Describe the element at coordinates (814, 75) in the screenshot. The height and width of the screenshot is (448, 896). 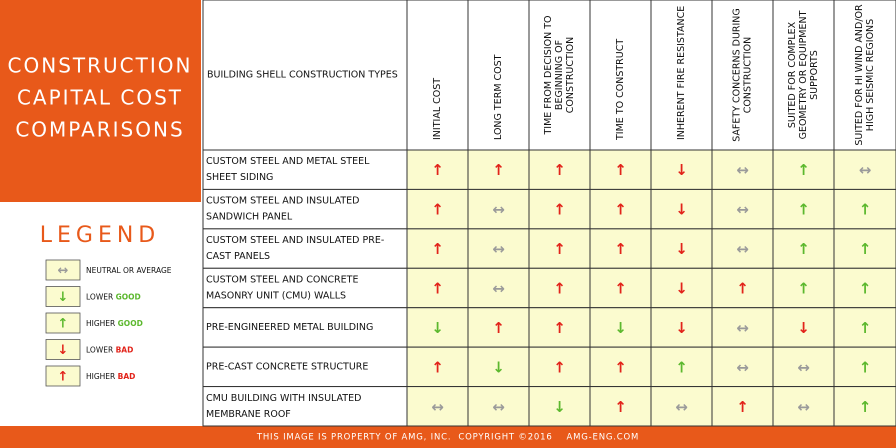
I see `column-header: SUPPORTS` at that location.